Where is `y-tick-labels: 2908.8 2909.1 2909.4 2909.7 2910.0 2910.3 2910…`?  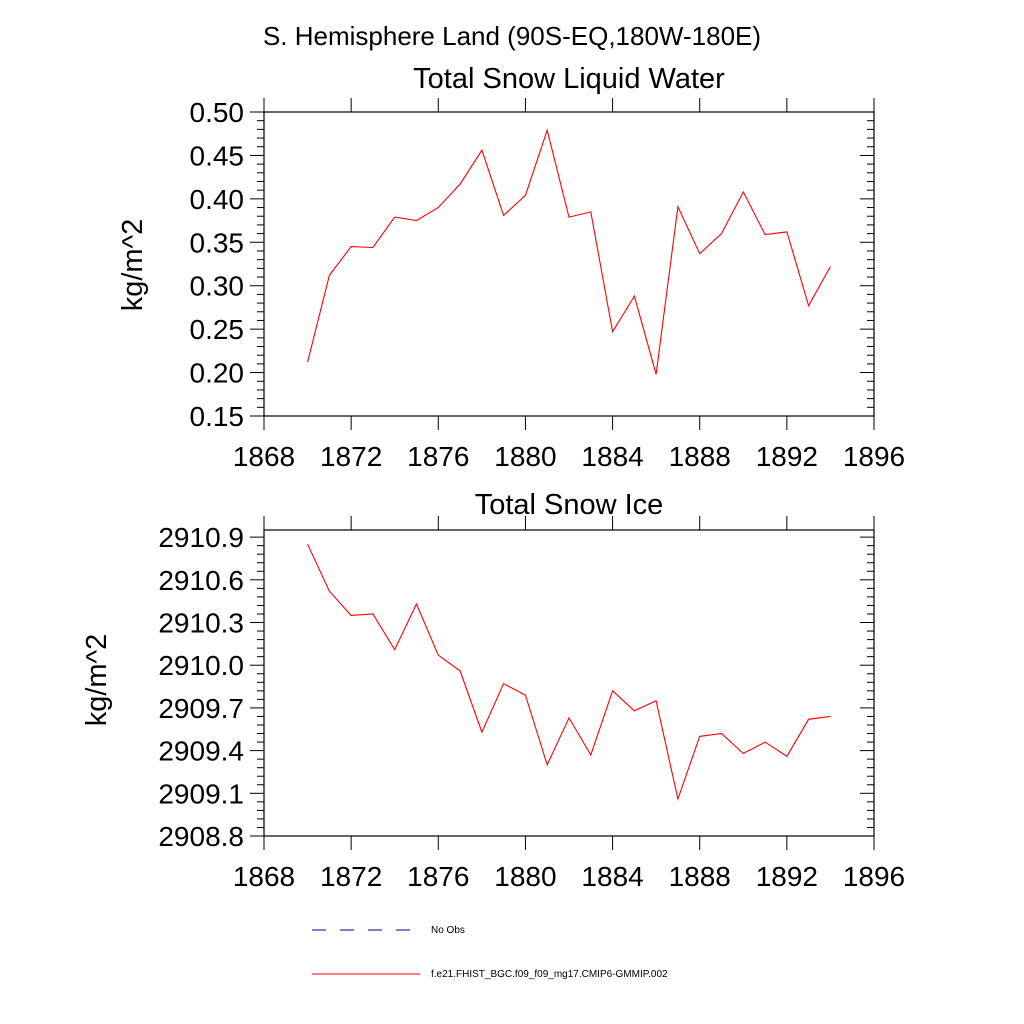 y-tick-labels: 2908.8 2909.1 2909.4 2909.7 2910.0 2910.3 2910… is located at coordinates (201, 687).